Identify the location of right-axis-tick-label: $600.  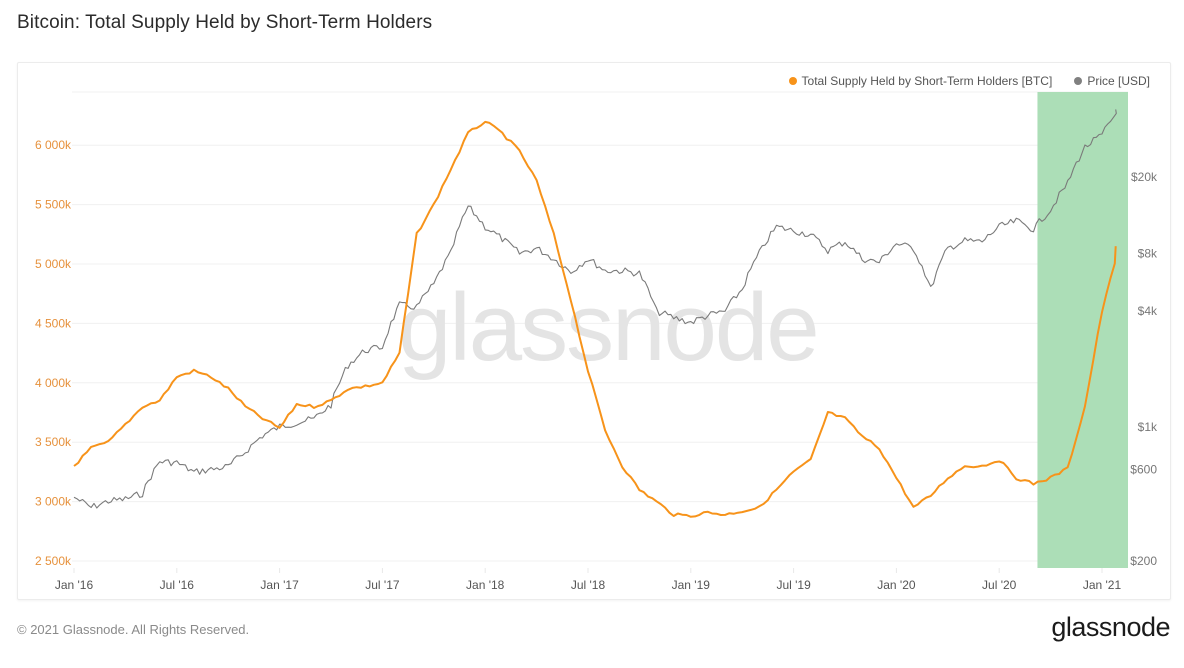
(1143, 469).